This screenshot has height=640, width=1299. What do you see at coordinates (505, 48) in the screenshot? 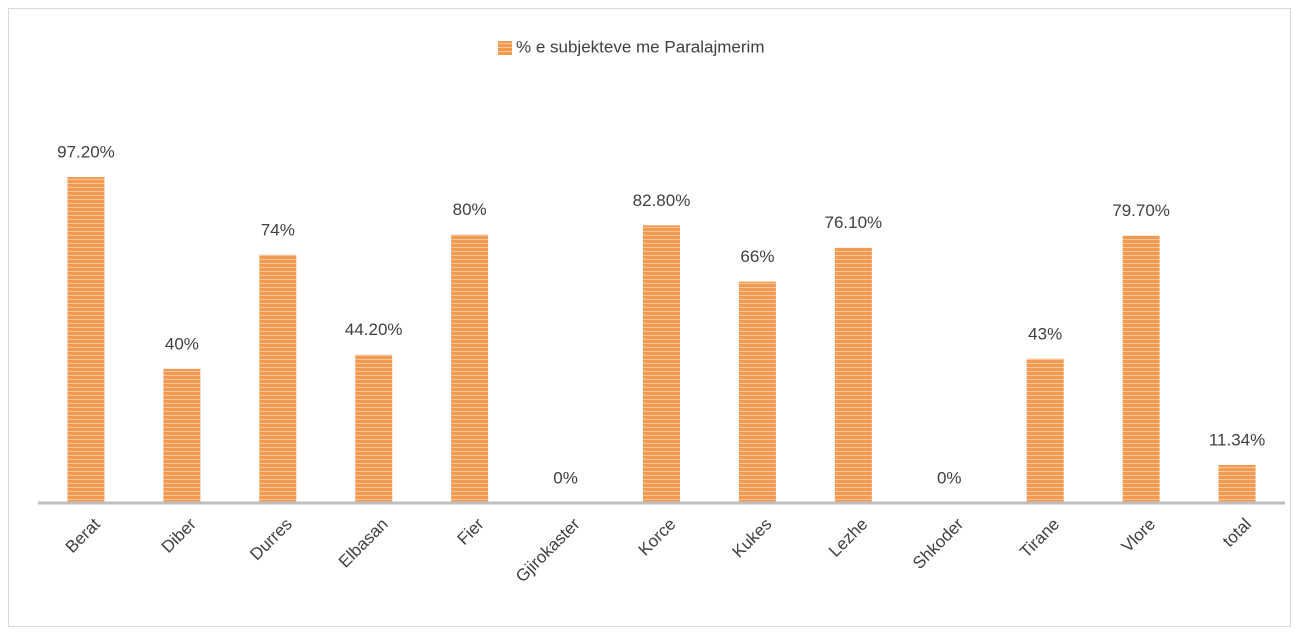
I see `legend-swatch` at bounding box center [505, 48].